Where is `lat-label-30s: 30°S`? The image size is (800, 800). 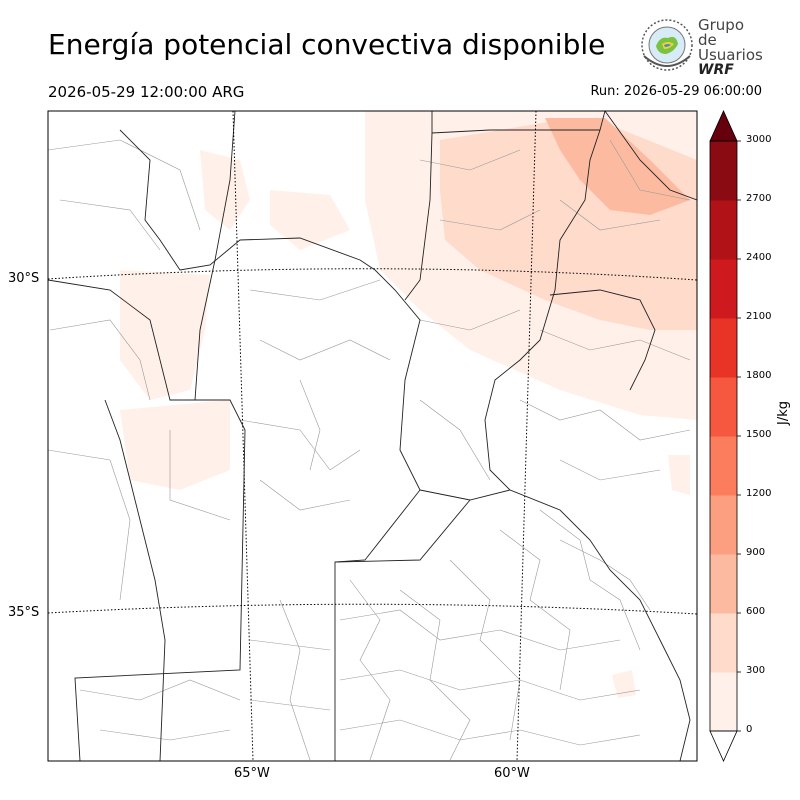 lat-label-30s: 30°S is located at coordinates (24, 278).